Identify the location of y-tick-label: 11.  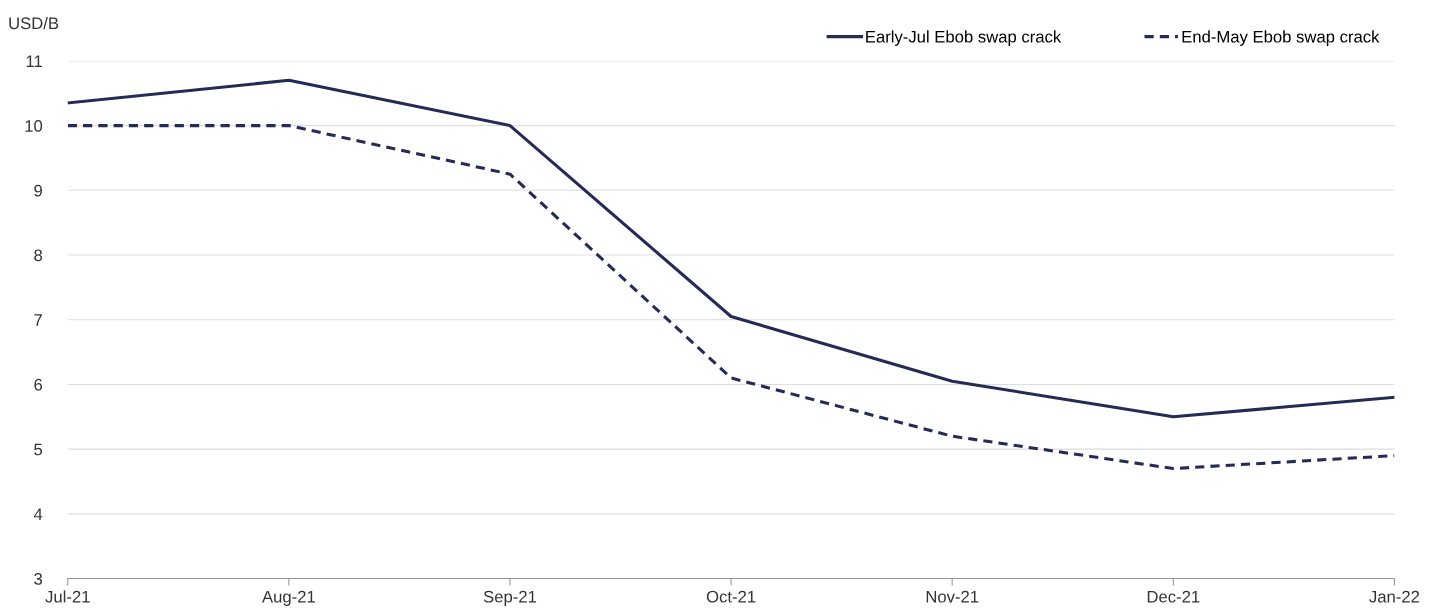
(34, 61).